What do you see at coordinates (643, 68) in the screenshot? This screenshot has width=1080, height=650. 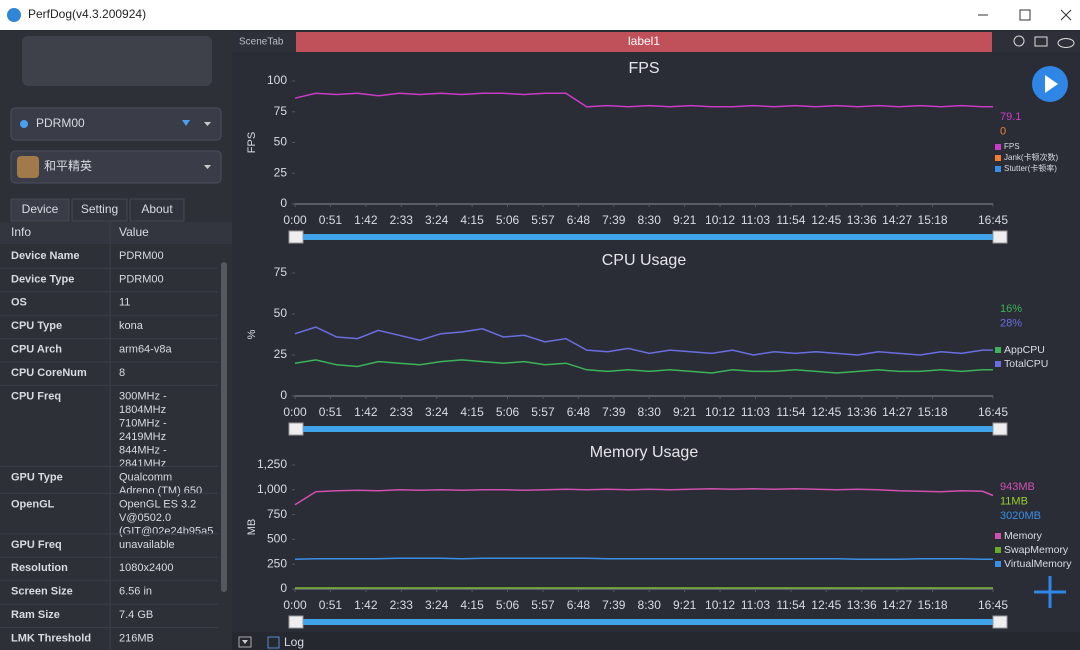 I see `chart-title: FPS` at bounding box center [643, 68].